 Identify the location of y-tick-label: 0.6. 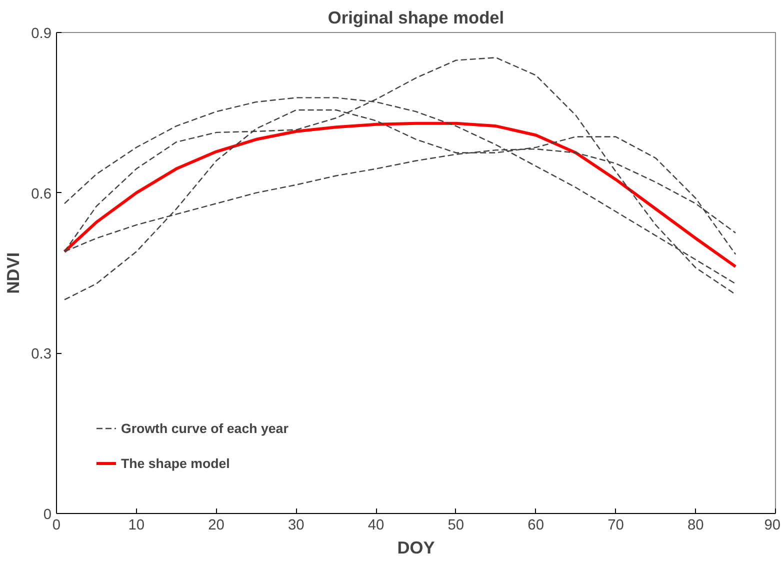
(41, 194).